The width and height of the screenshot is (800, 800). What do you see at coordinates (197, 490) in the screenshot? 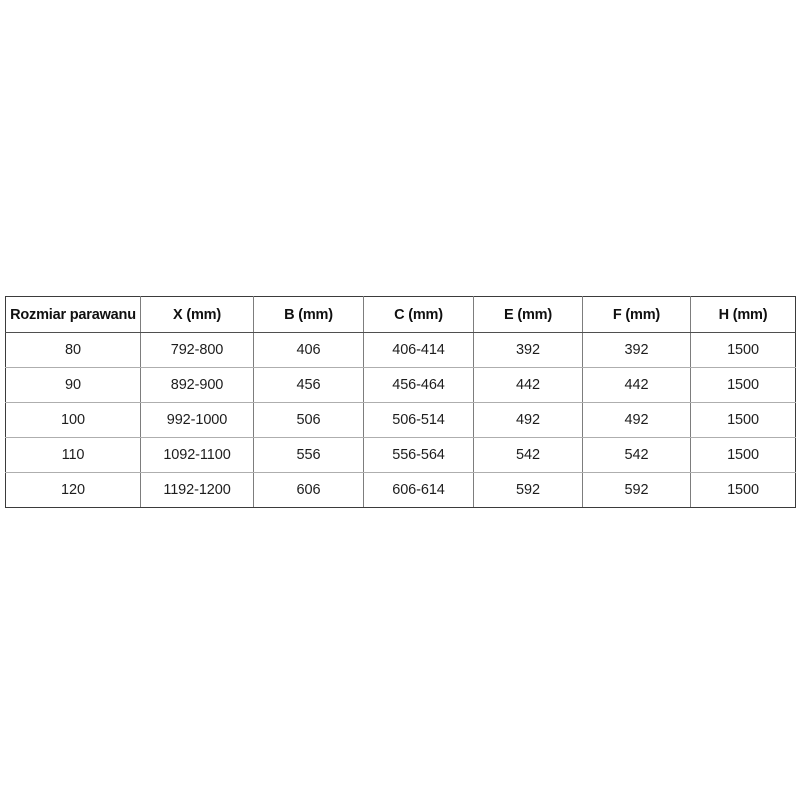
I see `cell-x: 1192-1200` at bounding box center [197, 490].